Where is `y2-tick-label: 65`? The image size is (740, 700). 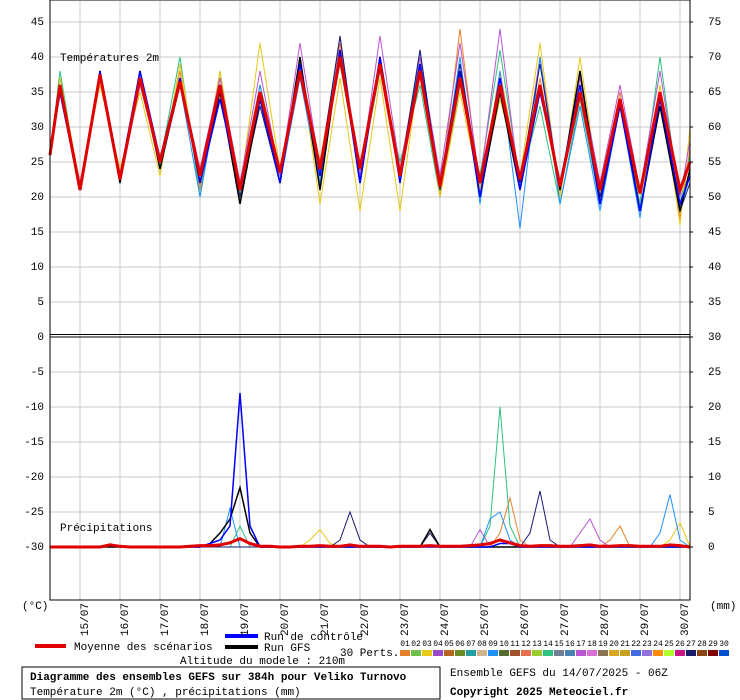
y2-tick-label: 65 is located at coordinates (714, 93).